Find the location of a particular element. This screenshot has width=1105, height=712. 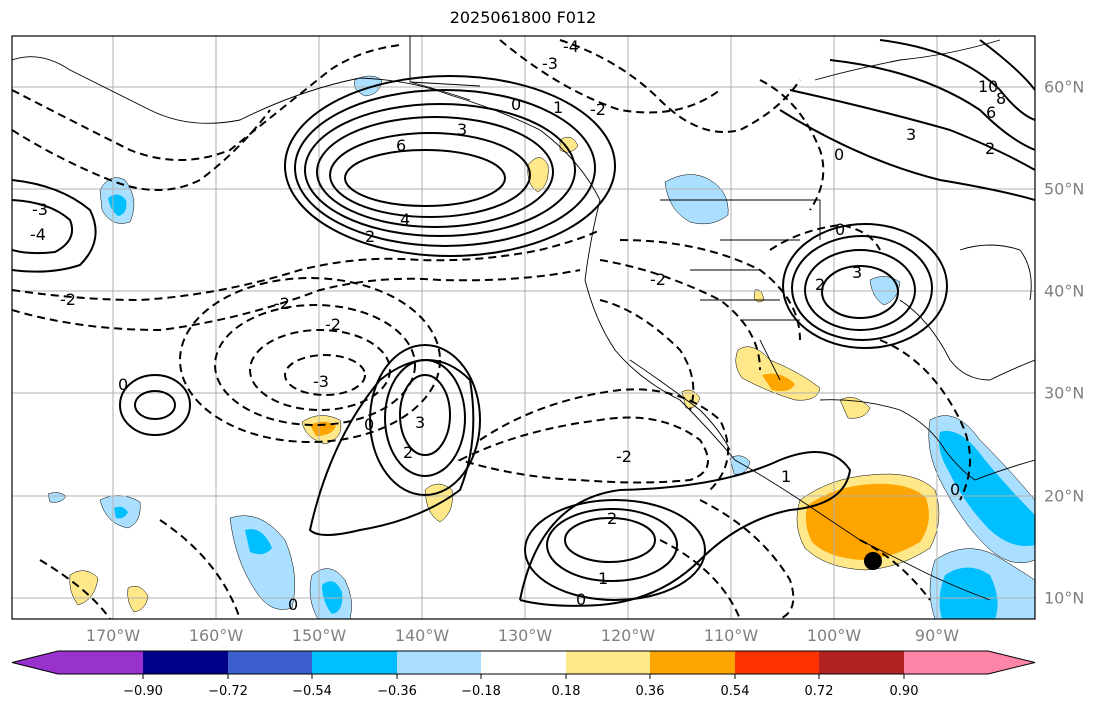

lat-label: 50°N is located at coordinates (1064, 189).